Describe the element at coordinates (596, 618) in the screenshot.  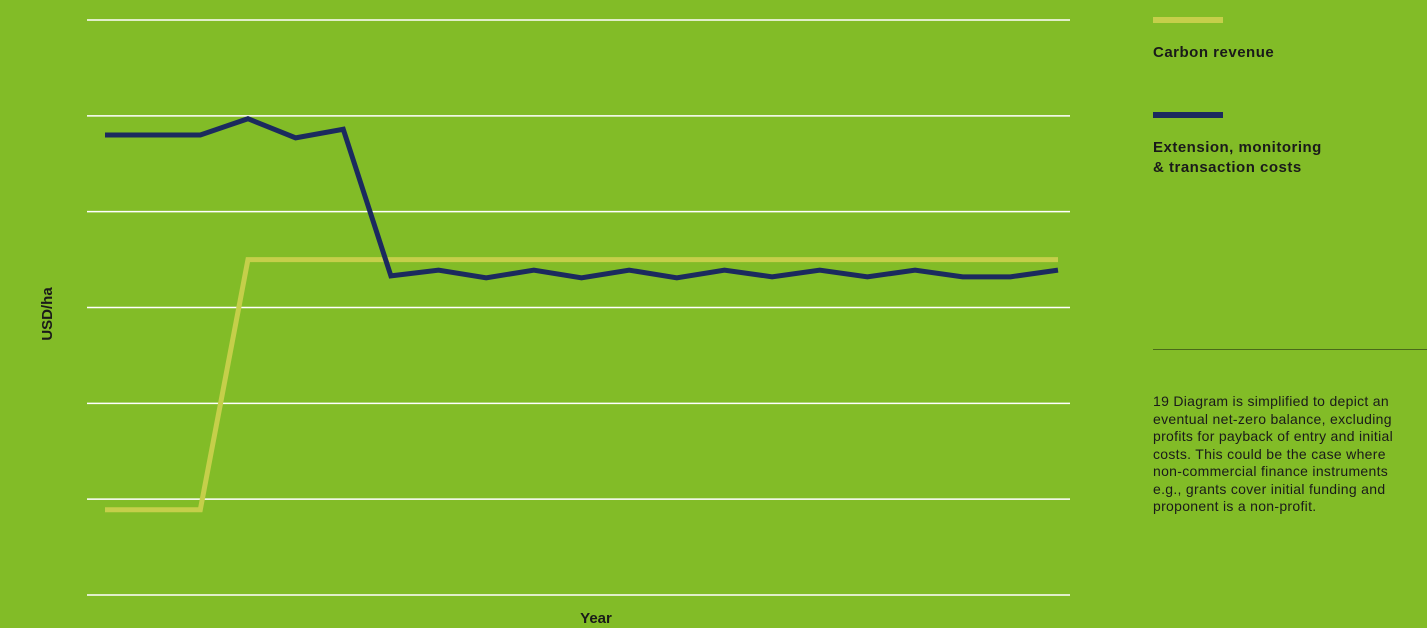
I see `x-axis-label: Year` at that location.